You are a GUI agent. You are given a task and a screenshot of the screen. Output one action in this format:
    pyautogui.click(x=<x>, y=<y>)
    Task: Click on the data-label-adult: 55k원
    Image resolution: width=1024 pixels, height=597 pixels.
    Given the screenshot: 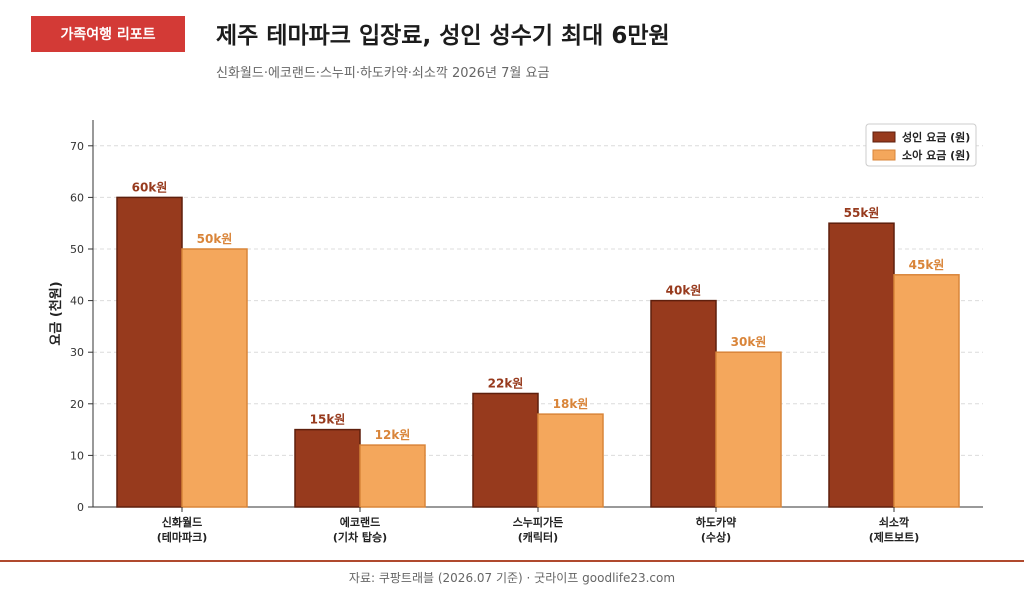 What is the action you would take?
    pyautogui.click(x=862, y=213)
    